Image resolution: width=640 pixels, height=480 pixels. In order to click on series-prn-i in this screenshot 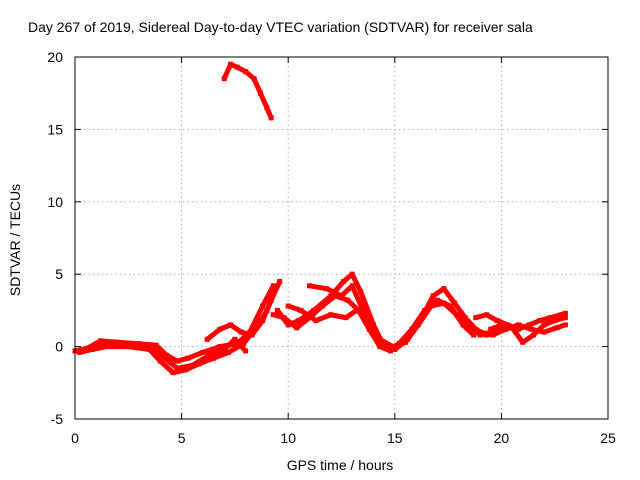, I will do `click(344, 312)`.